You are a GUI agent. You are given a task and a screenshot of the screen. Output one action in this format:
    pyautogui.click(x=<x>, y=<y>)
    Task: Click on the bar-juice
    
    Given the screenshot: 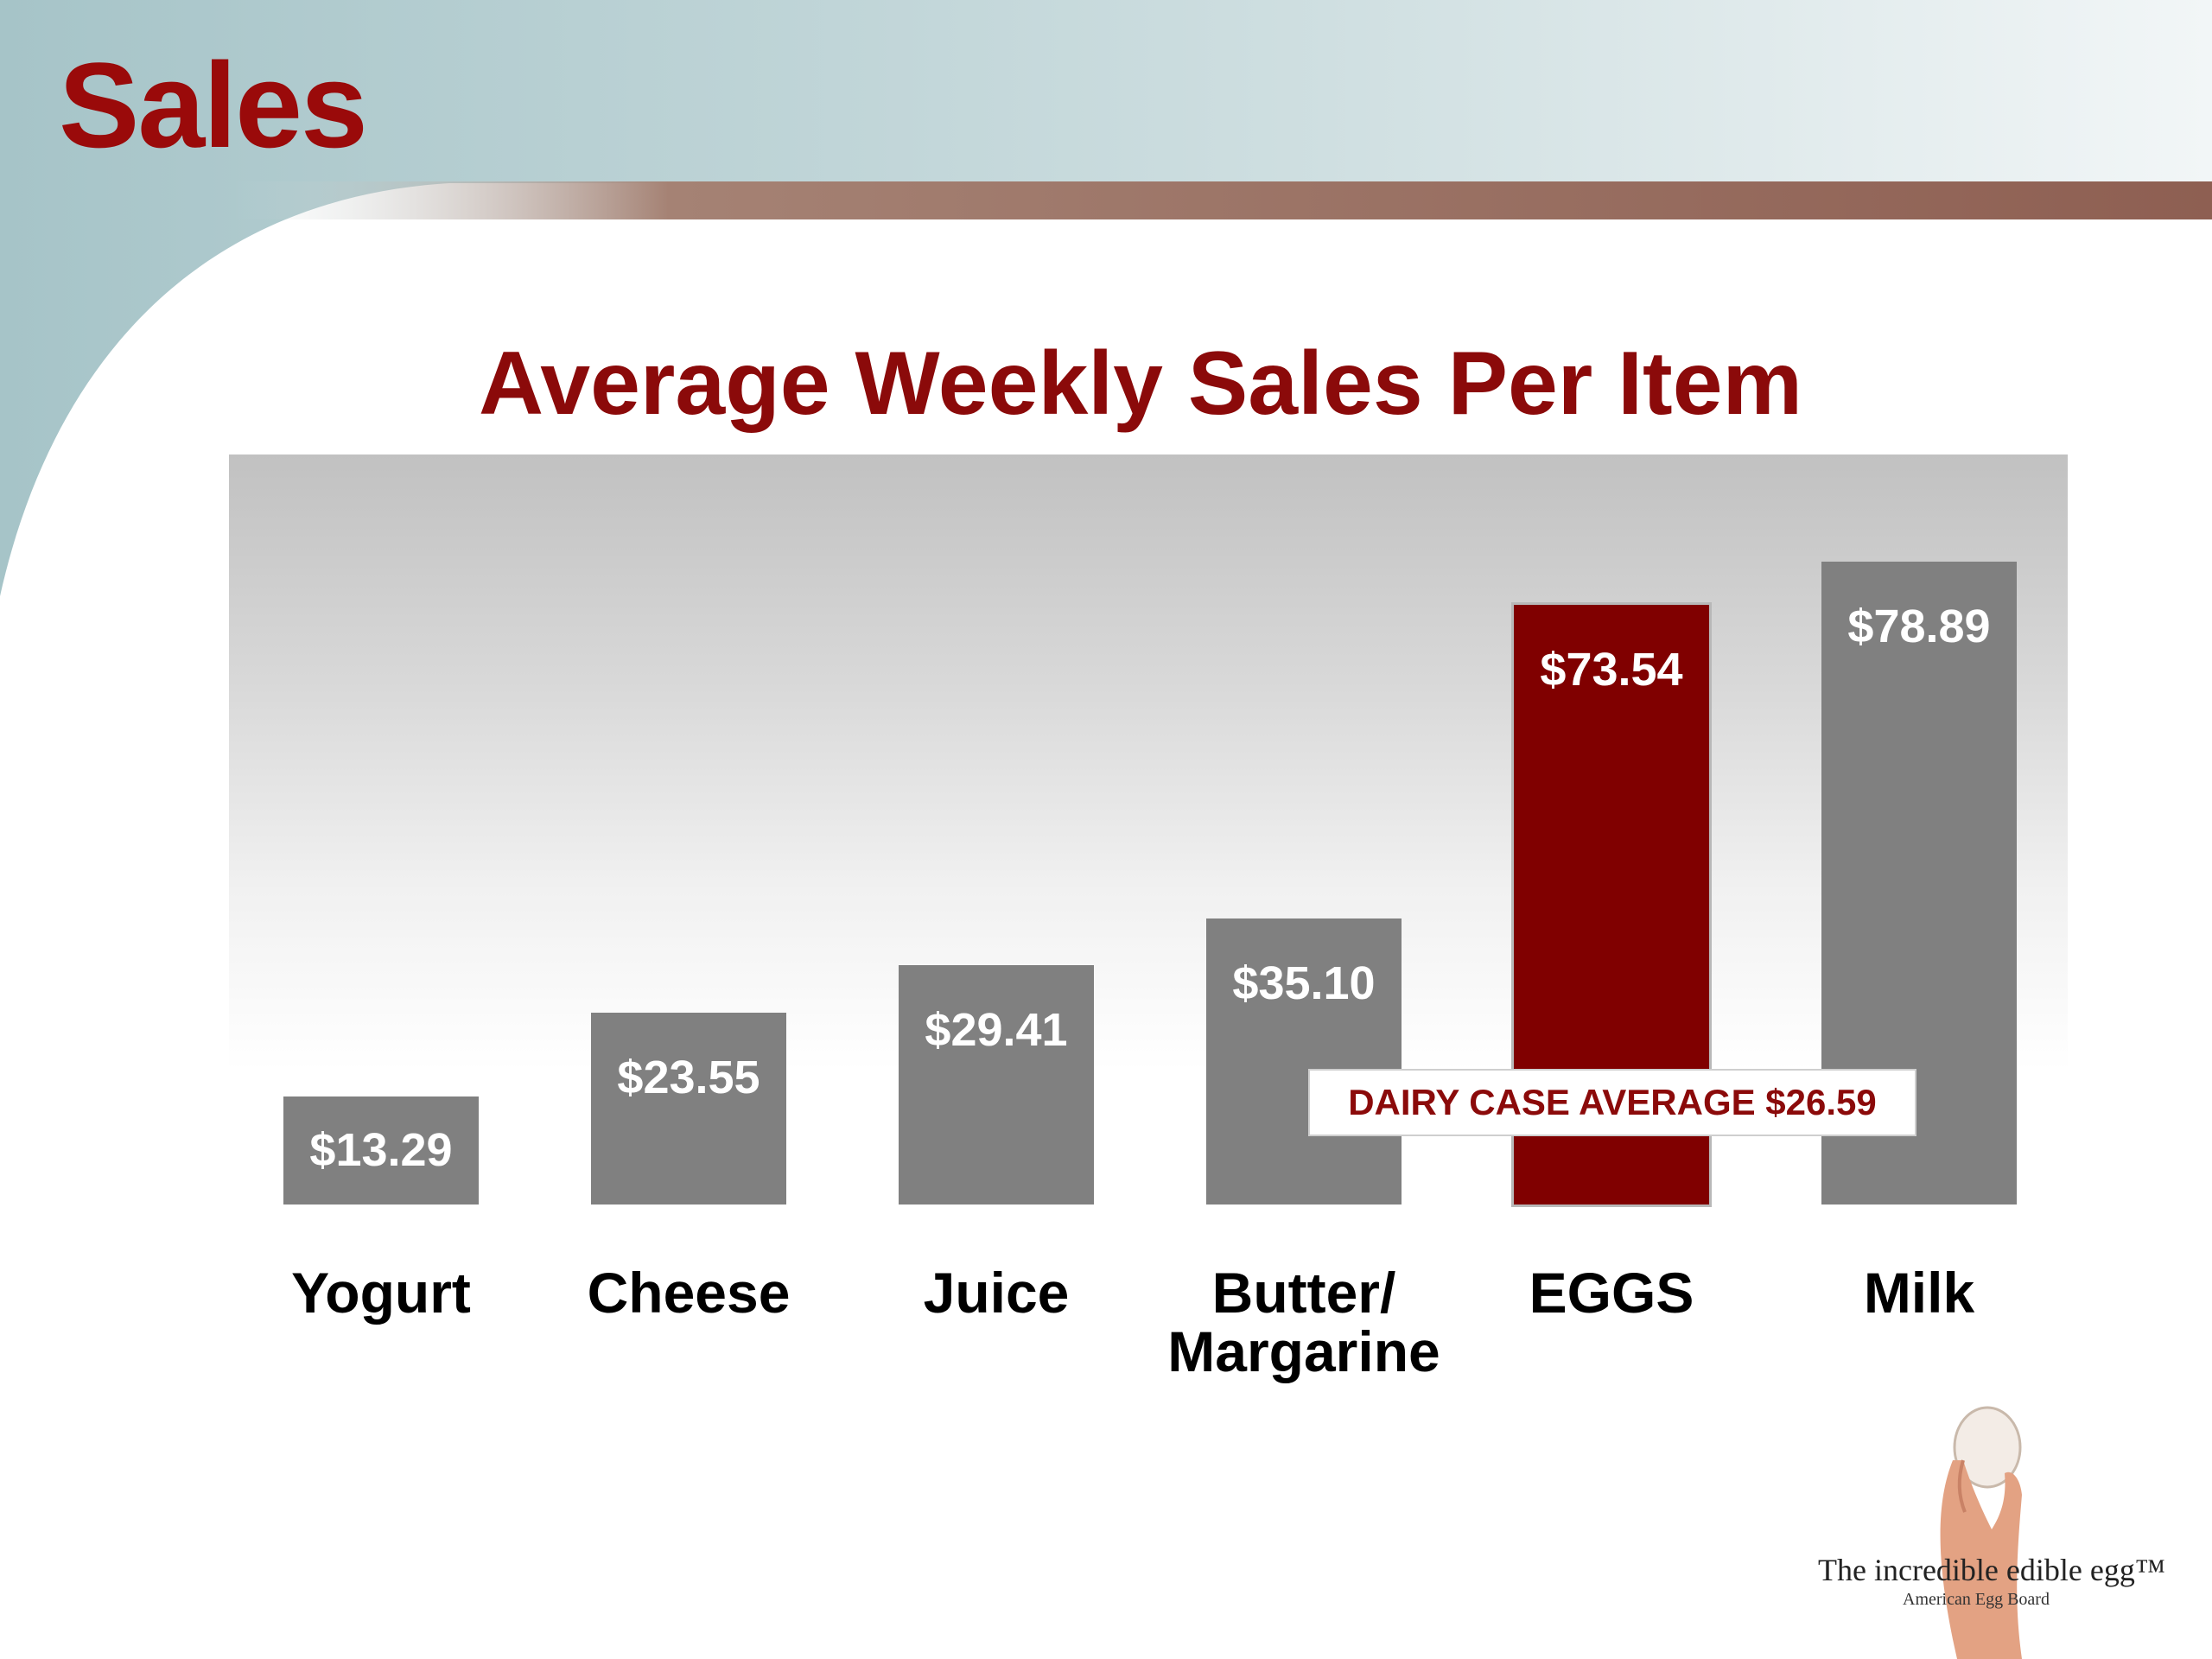 What is the action you would take?
    pyautogui.click(x=996, y=1084)
    